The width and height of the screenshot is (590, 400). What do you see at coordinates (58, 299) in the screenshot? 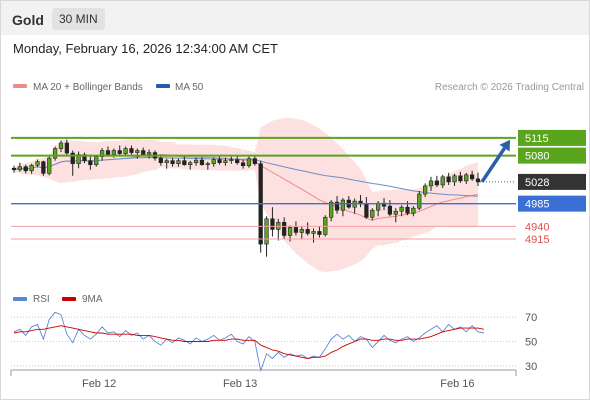
I see `rsi-legend: RSI 9MA` at bounding box center [58, 299].